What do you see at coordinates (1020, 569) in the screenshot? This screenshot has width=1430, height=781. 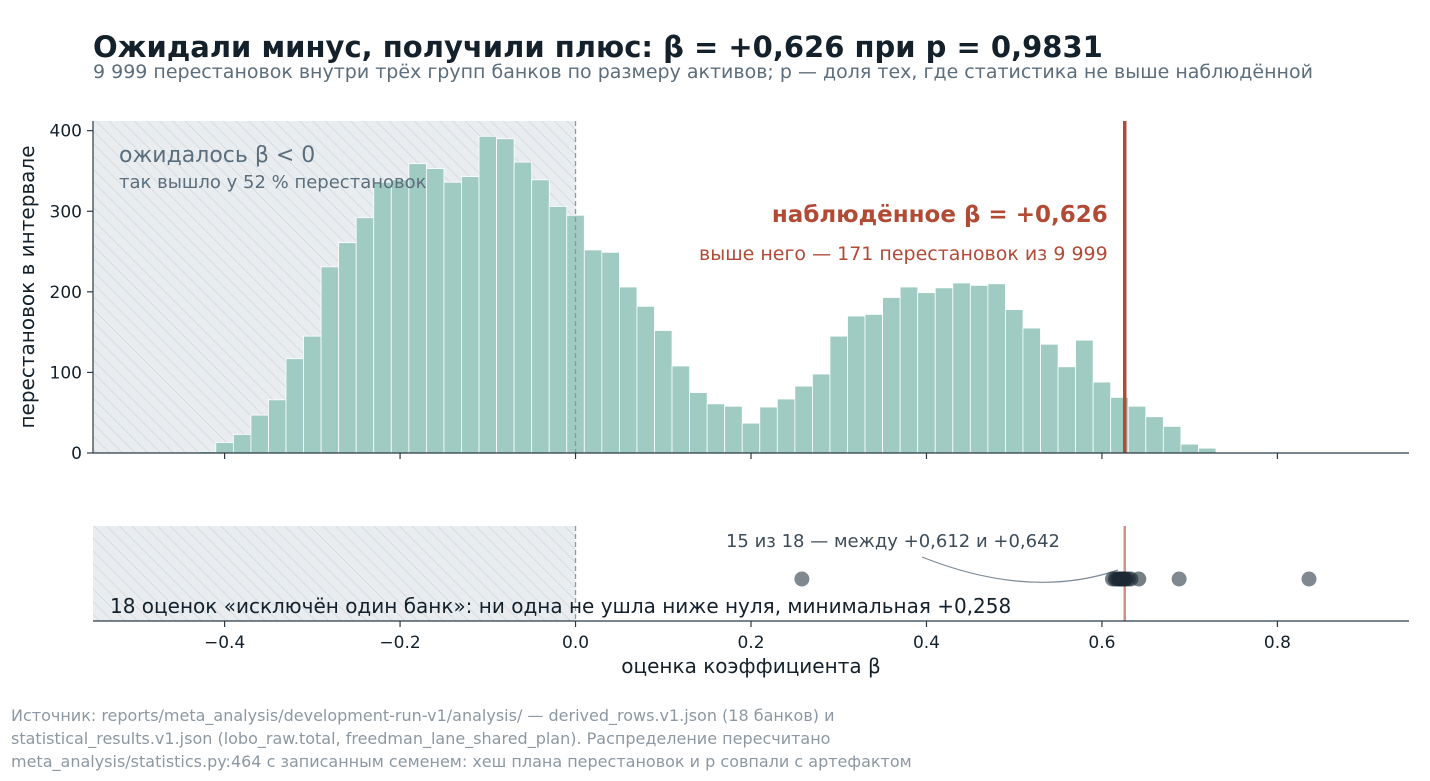 I see `cluster-arrow` at bounding box center [1020, 569].